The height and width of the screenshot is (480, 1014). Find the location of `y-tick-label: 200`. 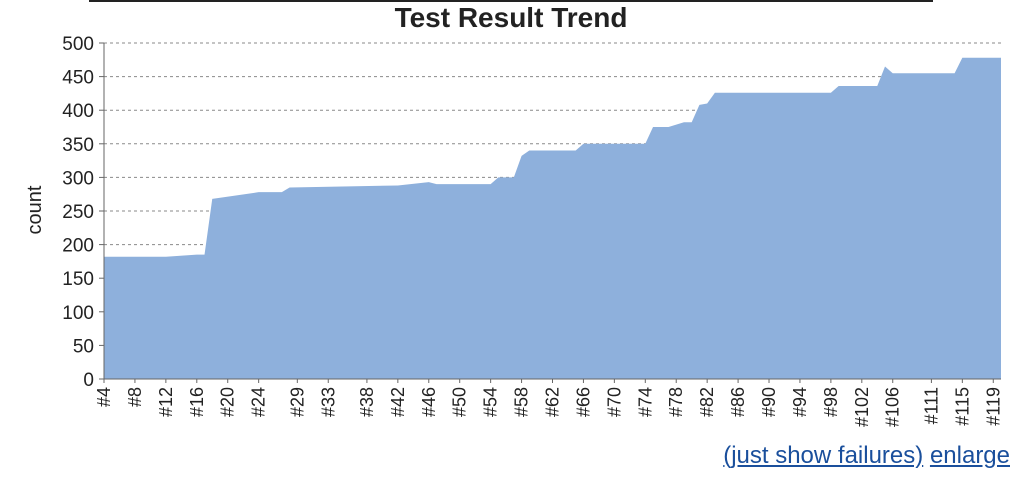

y-tick-label: 200 is located at coordinates (78, 246).